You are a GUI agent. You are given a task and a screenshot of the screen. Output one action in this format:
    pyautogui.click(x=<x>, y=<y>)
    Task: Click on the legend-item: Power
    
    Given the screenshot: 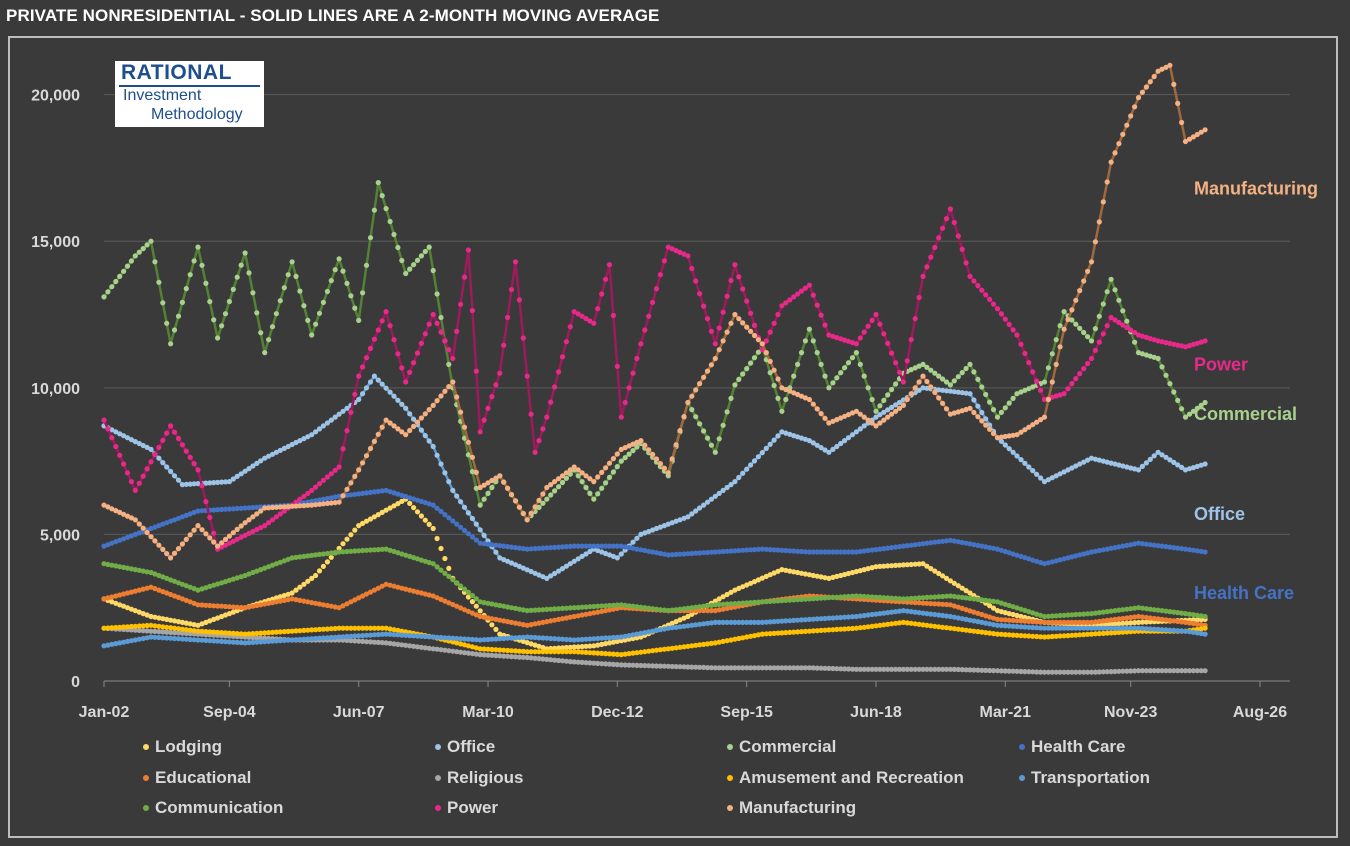 What is the action you would take?
    pyautogui.click(x=466, y=807)
    